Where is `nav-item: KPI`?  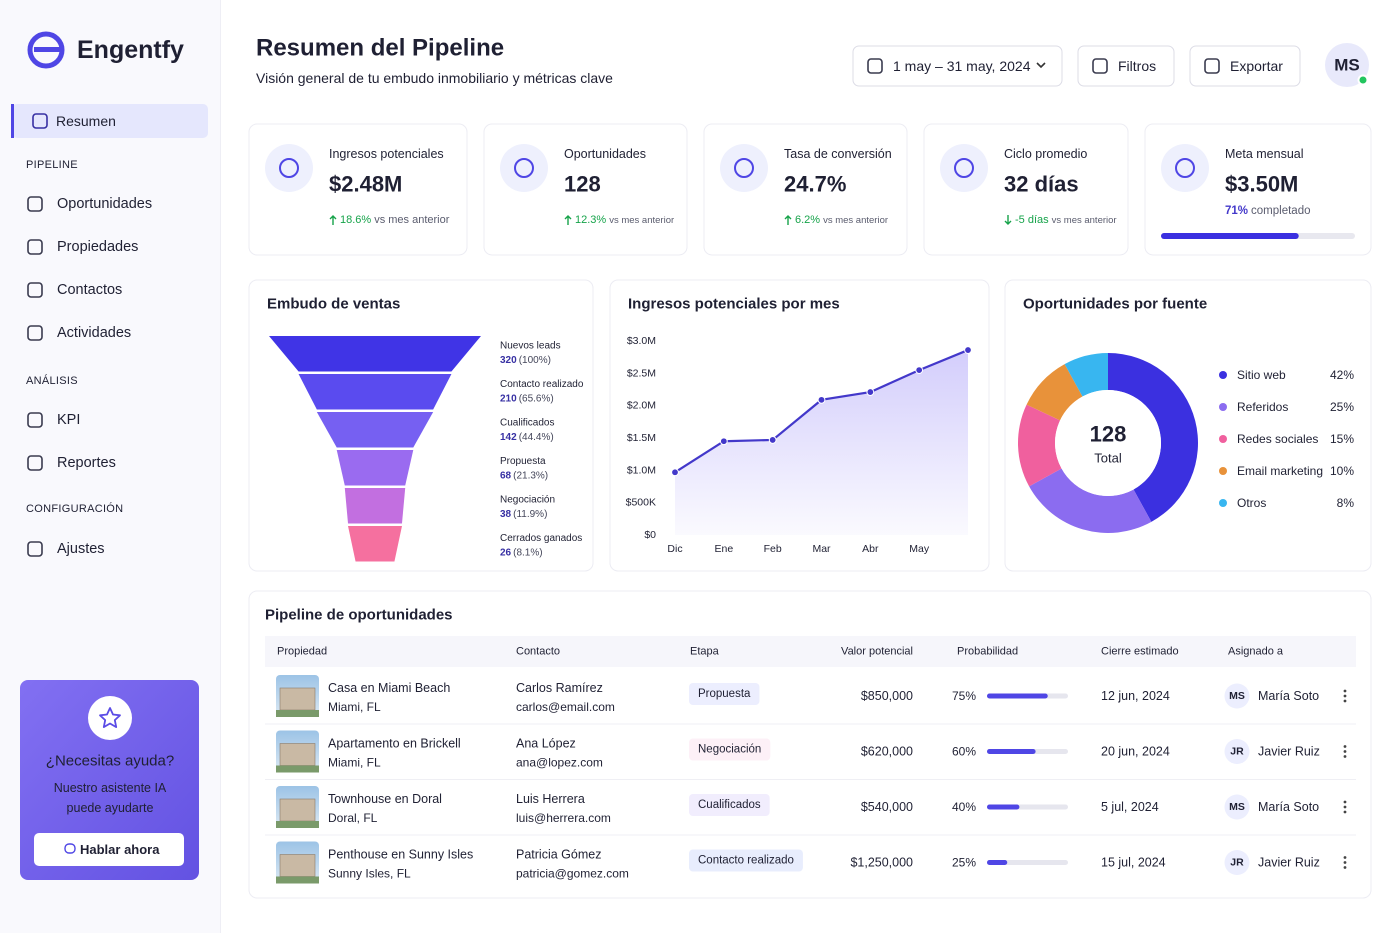
nav-item: KPI is located at coordinates (53, 420).